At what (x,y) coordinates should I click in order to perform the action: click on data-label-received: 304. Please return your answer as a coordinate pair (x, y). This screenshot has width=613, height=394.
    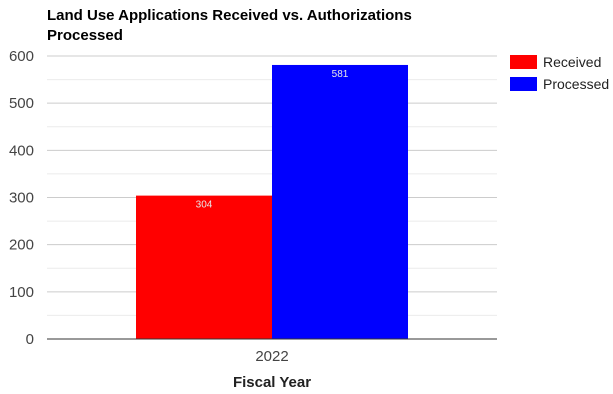
    Looking at the image, I should click on (204, 205).